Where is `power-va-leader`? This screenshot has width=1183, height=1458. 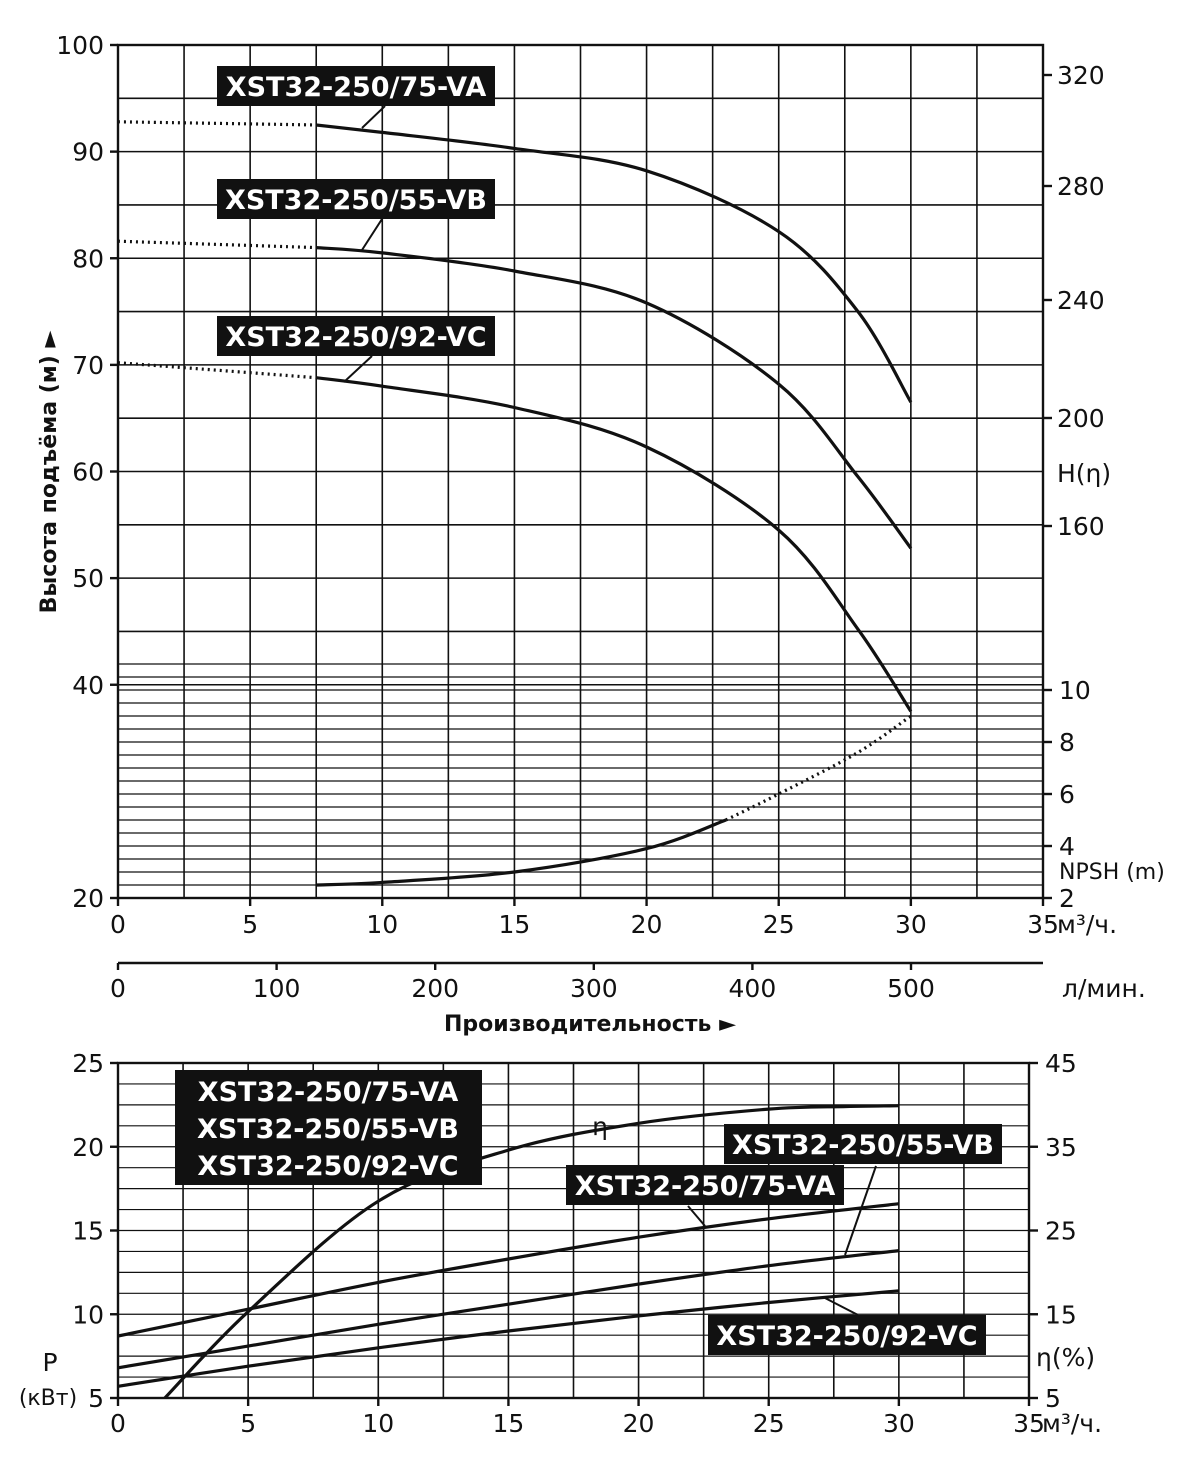 power-va-leader is located at coordinates (696, 1216).